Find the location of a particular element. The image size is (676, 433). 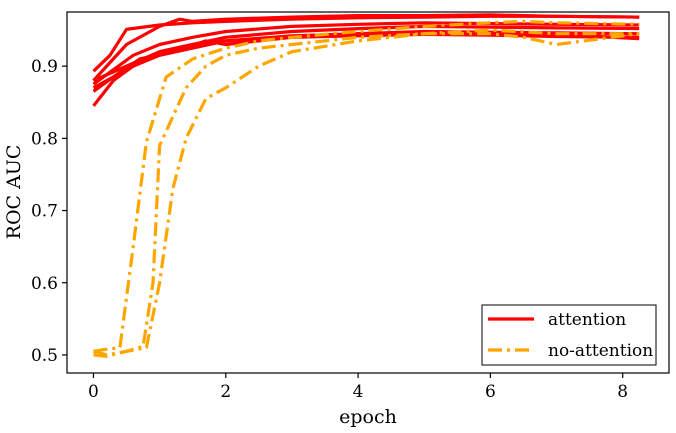

x-tick-label: 0 is located at coordinates (93, 392).